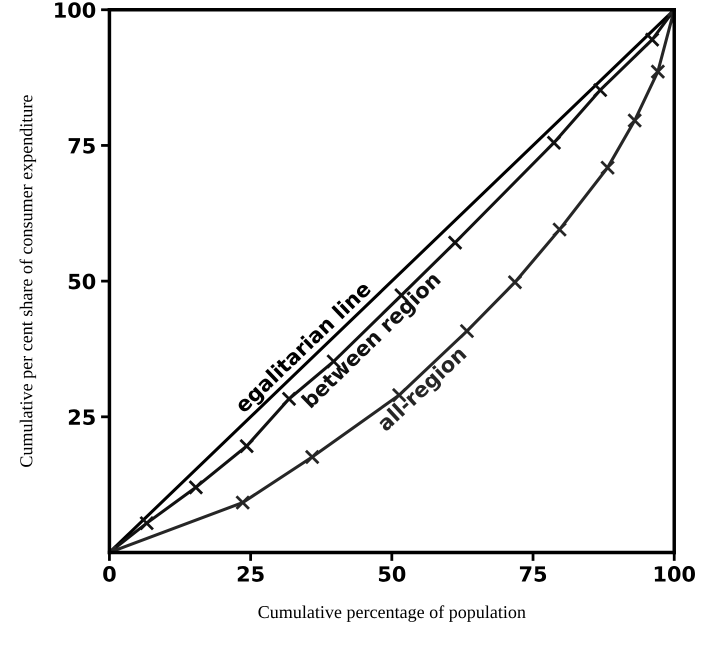  I want to click on x-tick-label: 75, so click(533, 574).